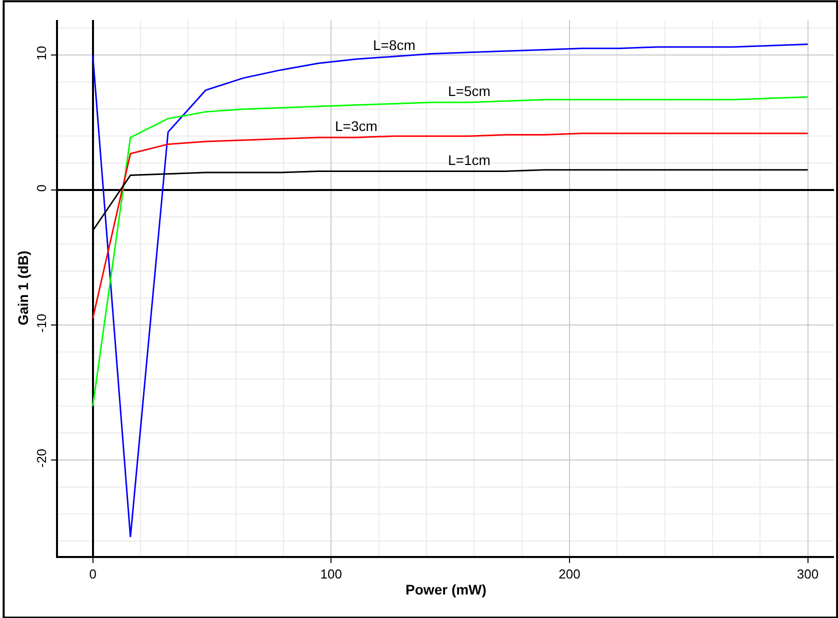 Image resolution: width=838 pixels, height=618 pixels. What do you see at coordinates (41, 458) in the screenshot?
I see `y-tick-label: -20` at bounding box center [41, 458].